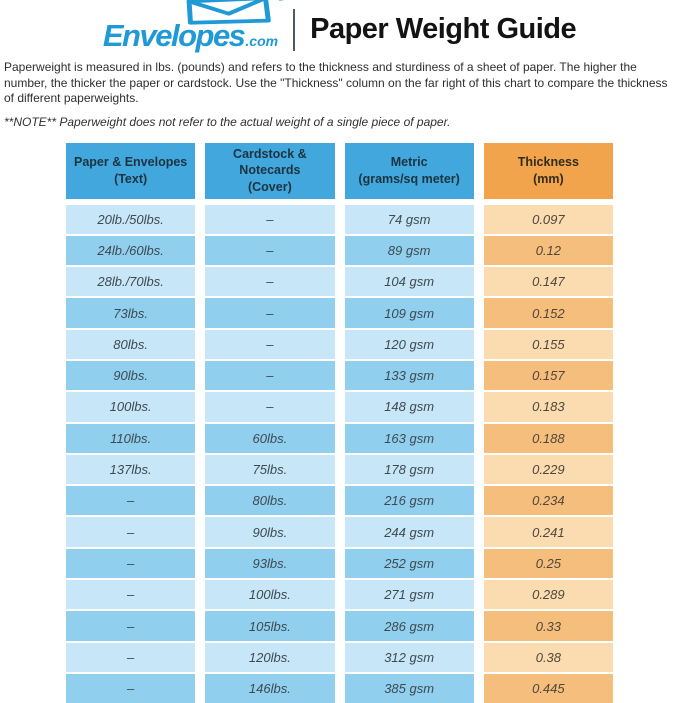 The image size is (679, 703). What do you see at coordinates (270, 187) in the screenshot?
I see `column-header-sublabel: (Cover)` at bounding box center [270, 187].